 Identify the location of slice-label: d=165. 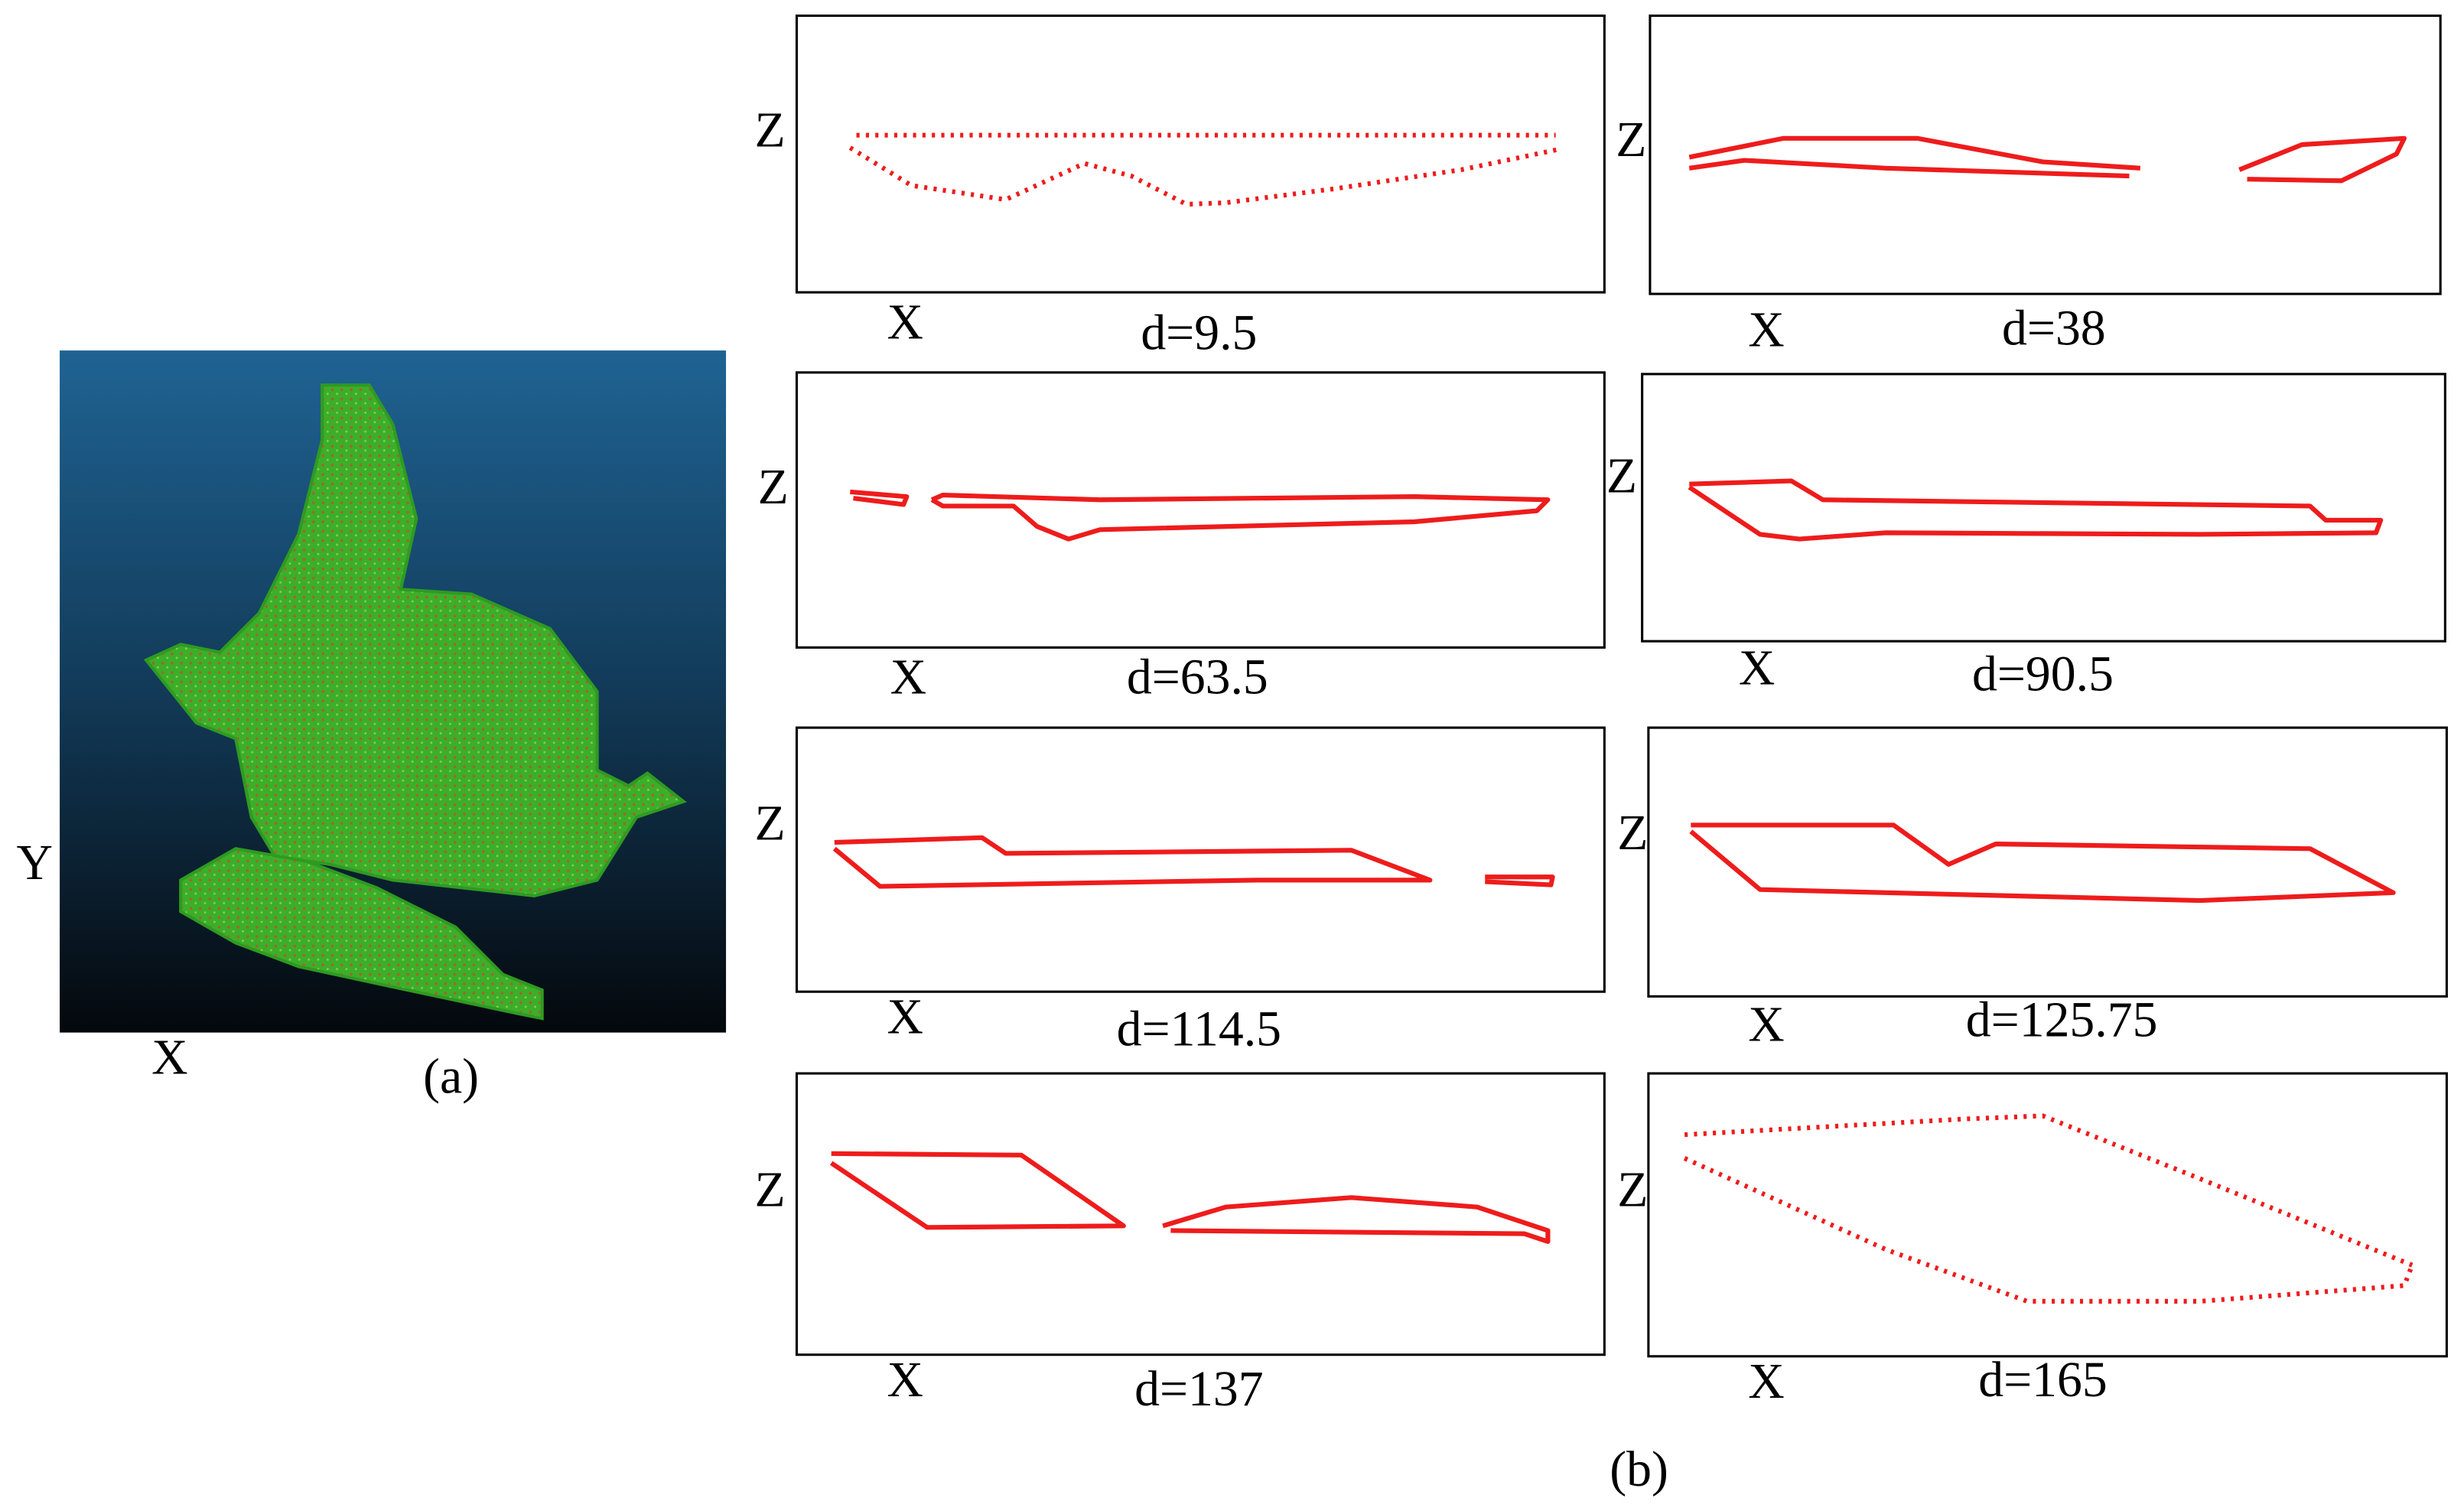
(2043, 1380).